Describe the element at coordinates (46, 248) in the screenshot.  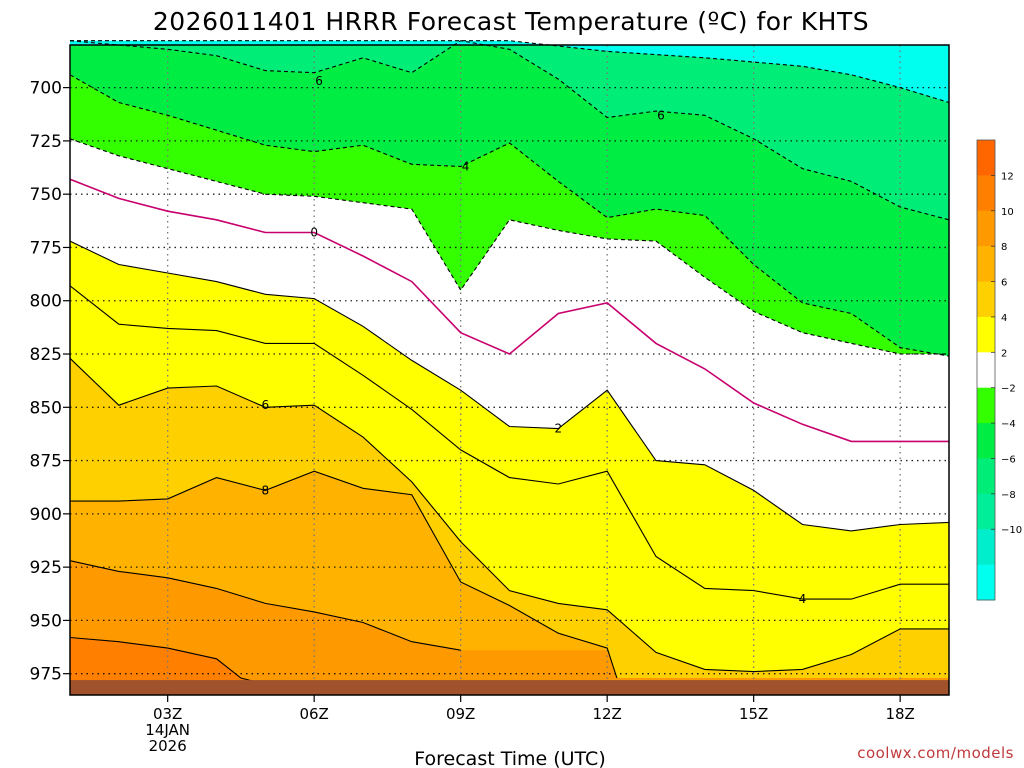
I see `y-tick-label-775: 775` at that location.